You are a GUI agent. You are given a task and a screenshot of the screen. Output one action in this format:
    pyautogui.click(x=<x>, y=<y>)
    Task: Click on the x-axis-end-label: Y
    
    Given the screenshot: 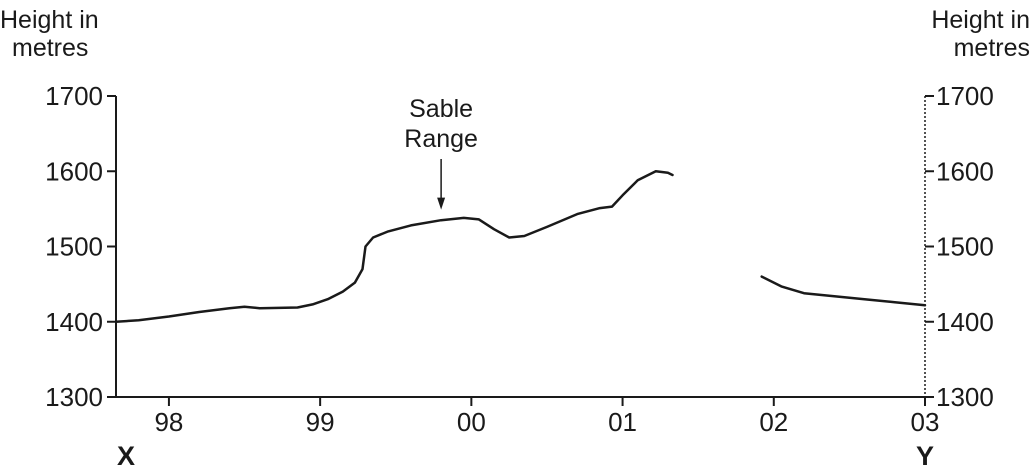 What is the action you would take?
    pyautogui.click(x=925, y=454)
    